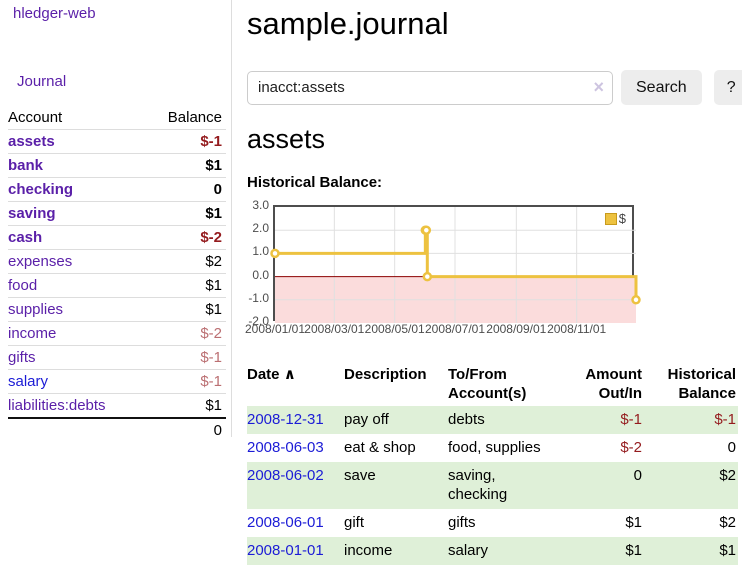 This screenshot has height=582, width=742. I want to click on account-link: liabilities:debts, so click(57, 405).